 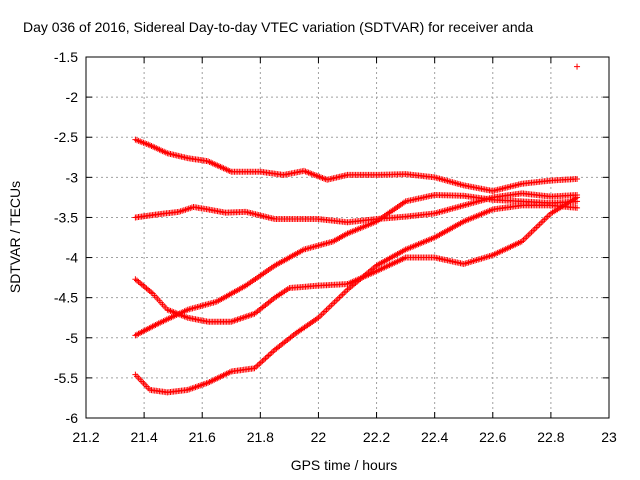 What do you see at coordinates (260, 437) in the screenshot?
I see `x-tick-label: 21.8` at bounding box center [260, 437].